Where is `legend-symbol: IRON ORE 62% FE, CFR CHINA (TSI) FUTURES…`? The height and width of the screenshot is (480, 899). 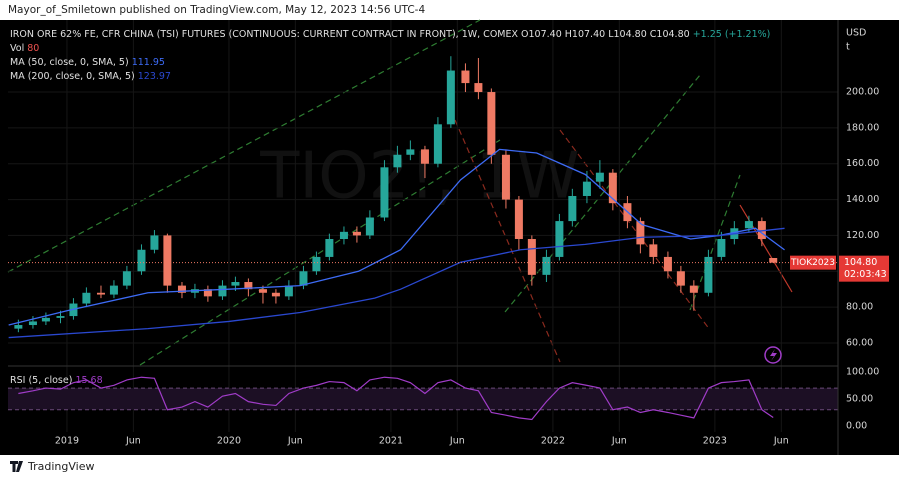 legend-symbol: IRON ORE 62% FE, CFR CHINA (TSI) FUTURES… is located at coordinates (390, 34).